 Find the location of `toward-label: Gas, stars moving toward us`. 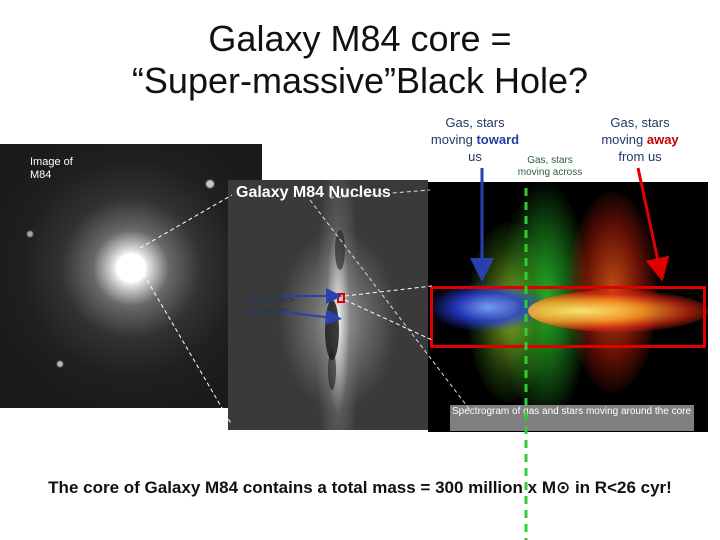

toward-label: Gas, stars moving toward us is located at coordinates (475, 139).